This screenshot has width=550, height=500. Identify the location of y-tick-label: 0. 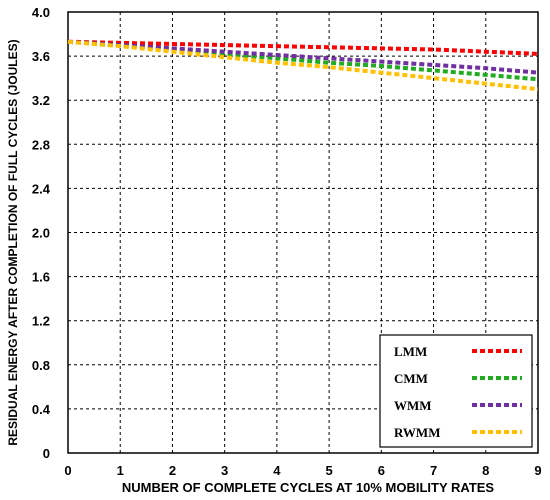
(46, 453).